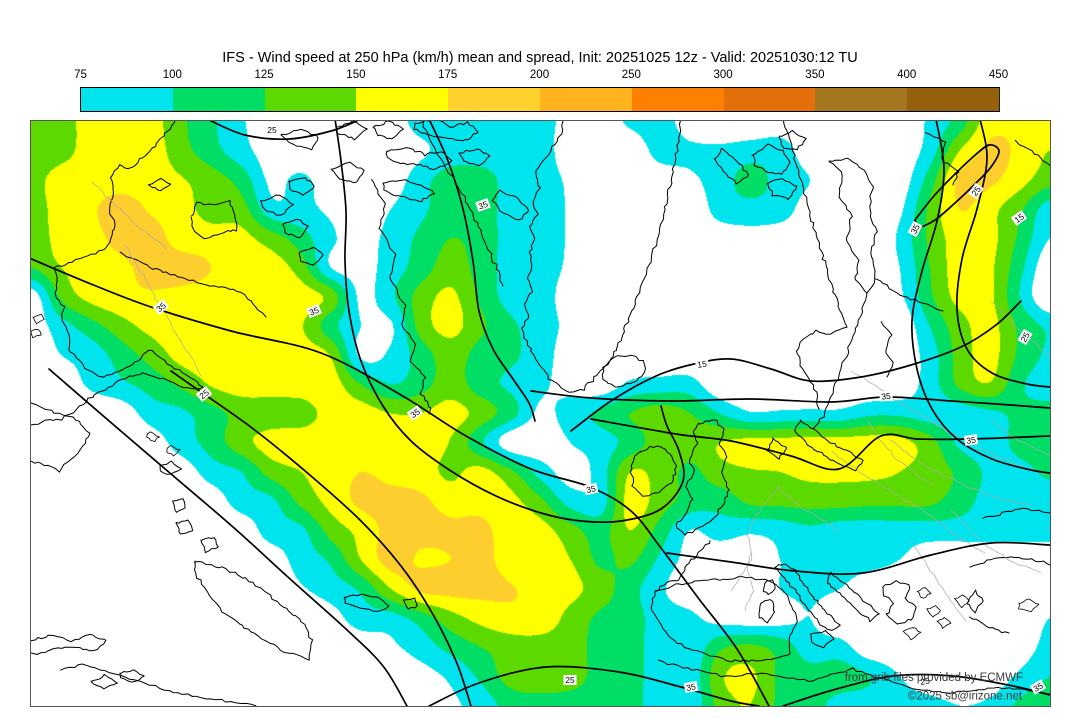 This screenshot has height=718, width=1080. Describe the element at coordinates (965, 697) in the screenshot. I see `svg-text: ©2025 sb@irizone.net` at that location.